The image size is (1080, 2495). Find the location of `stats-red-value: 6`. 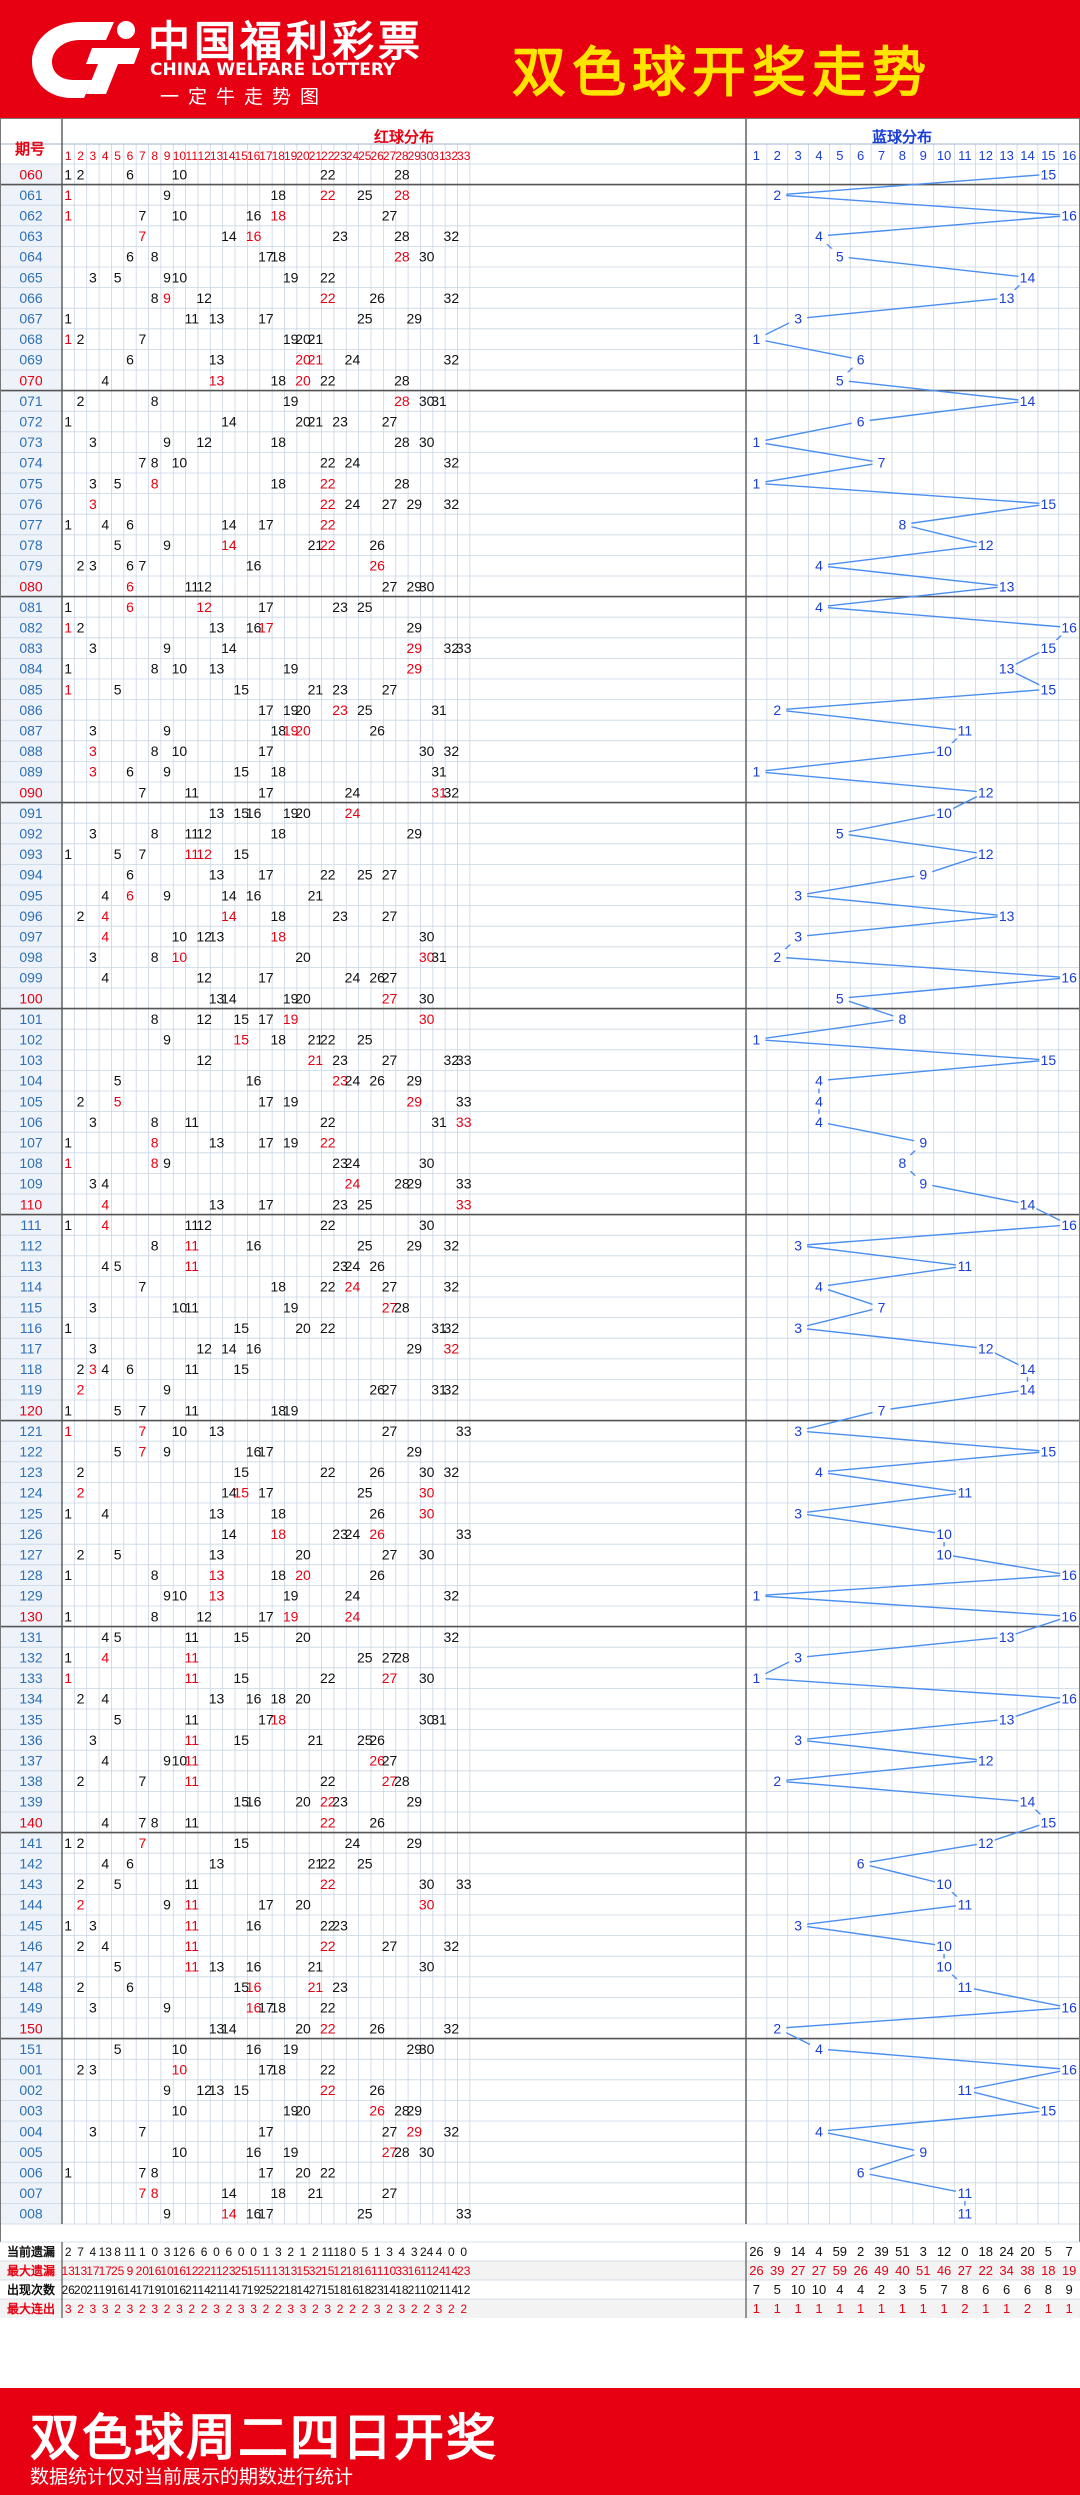

stats-red-value: 6 is located at coordinates (191, 2252).